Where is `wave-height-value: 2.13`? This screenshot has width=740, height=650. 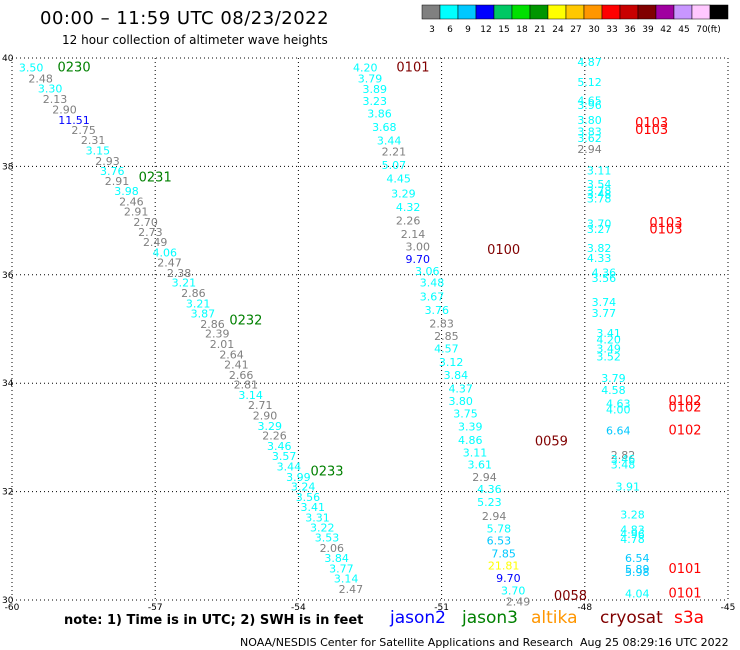 wave-height-value: 2.13 is located at coordinates (55, 99).